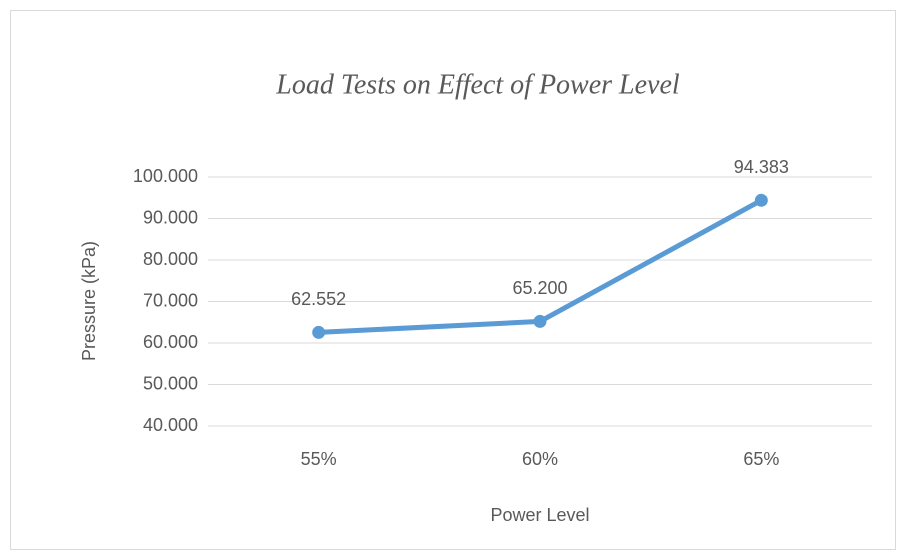 This screenshot has width=906, height=555. What do you see at coordinates (539, 515) in the screenshot?
I see `x-axis-label: Power Level` at bounding box center [539, 515].